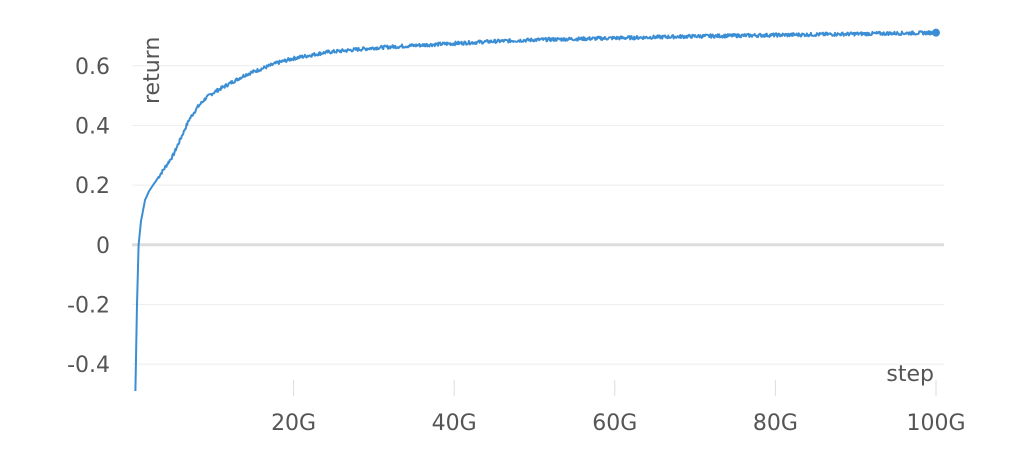  Describe the element at coordinates (615, 388) in the screenshot. I see `x-axis-ticks` at that location.